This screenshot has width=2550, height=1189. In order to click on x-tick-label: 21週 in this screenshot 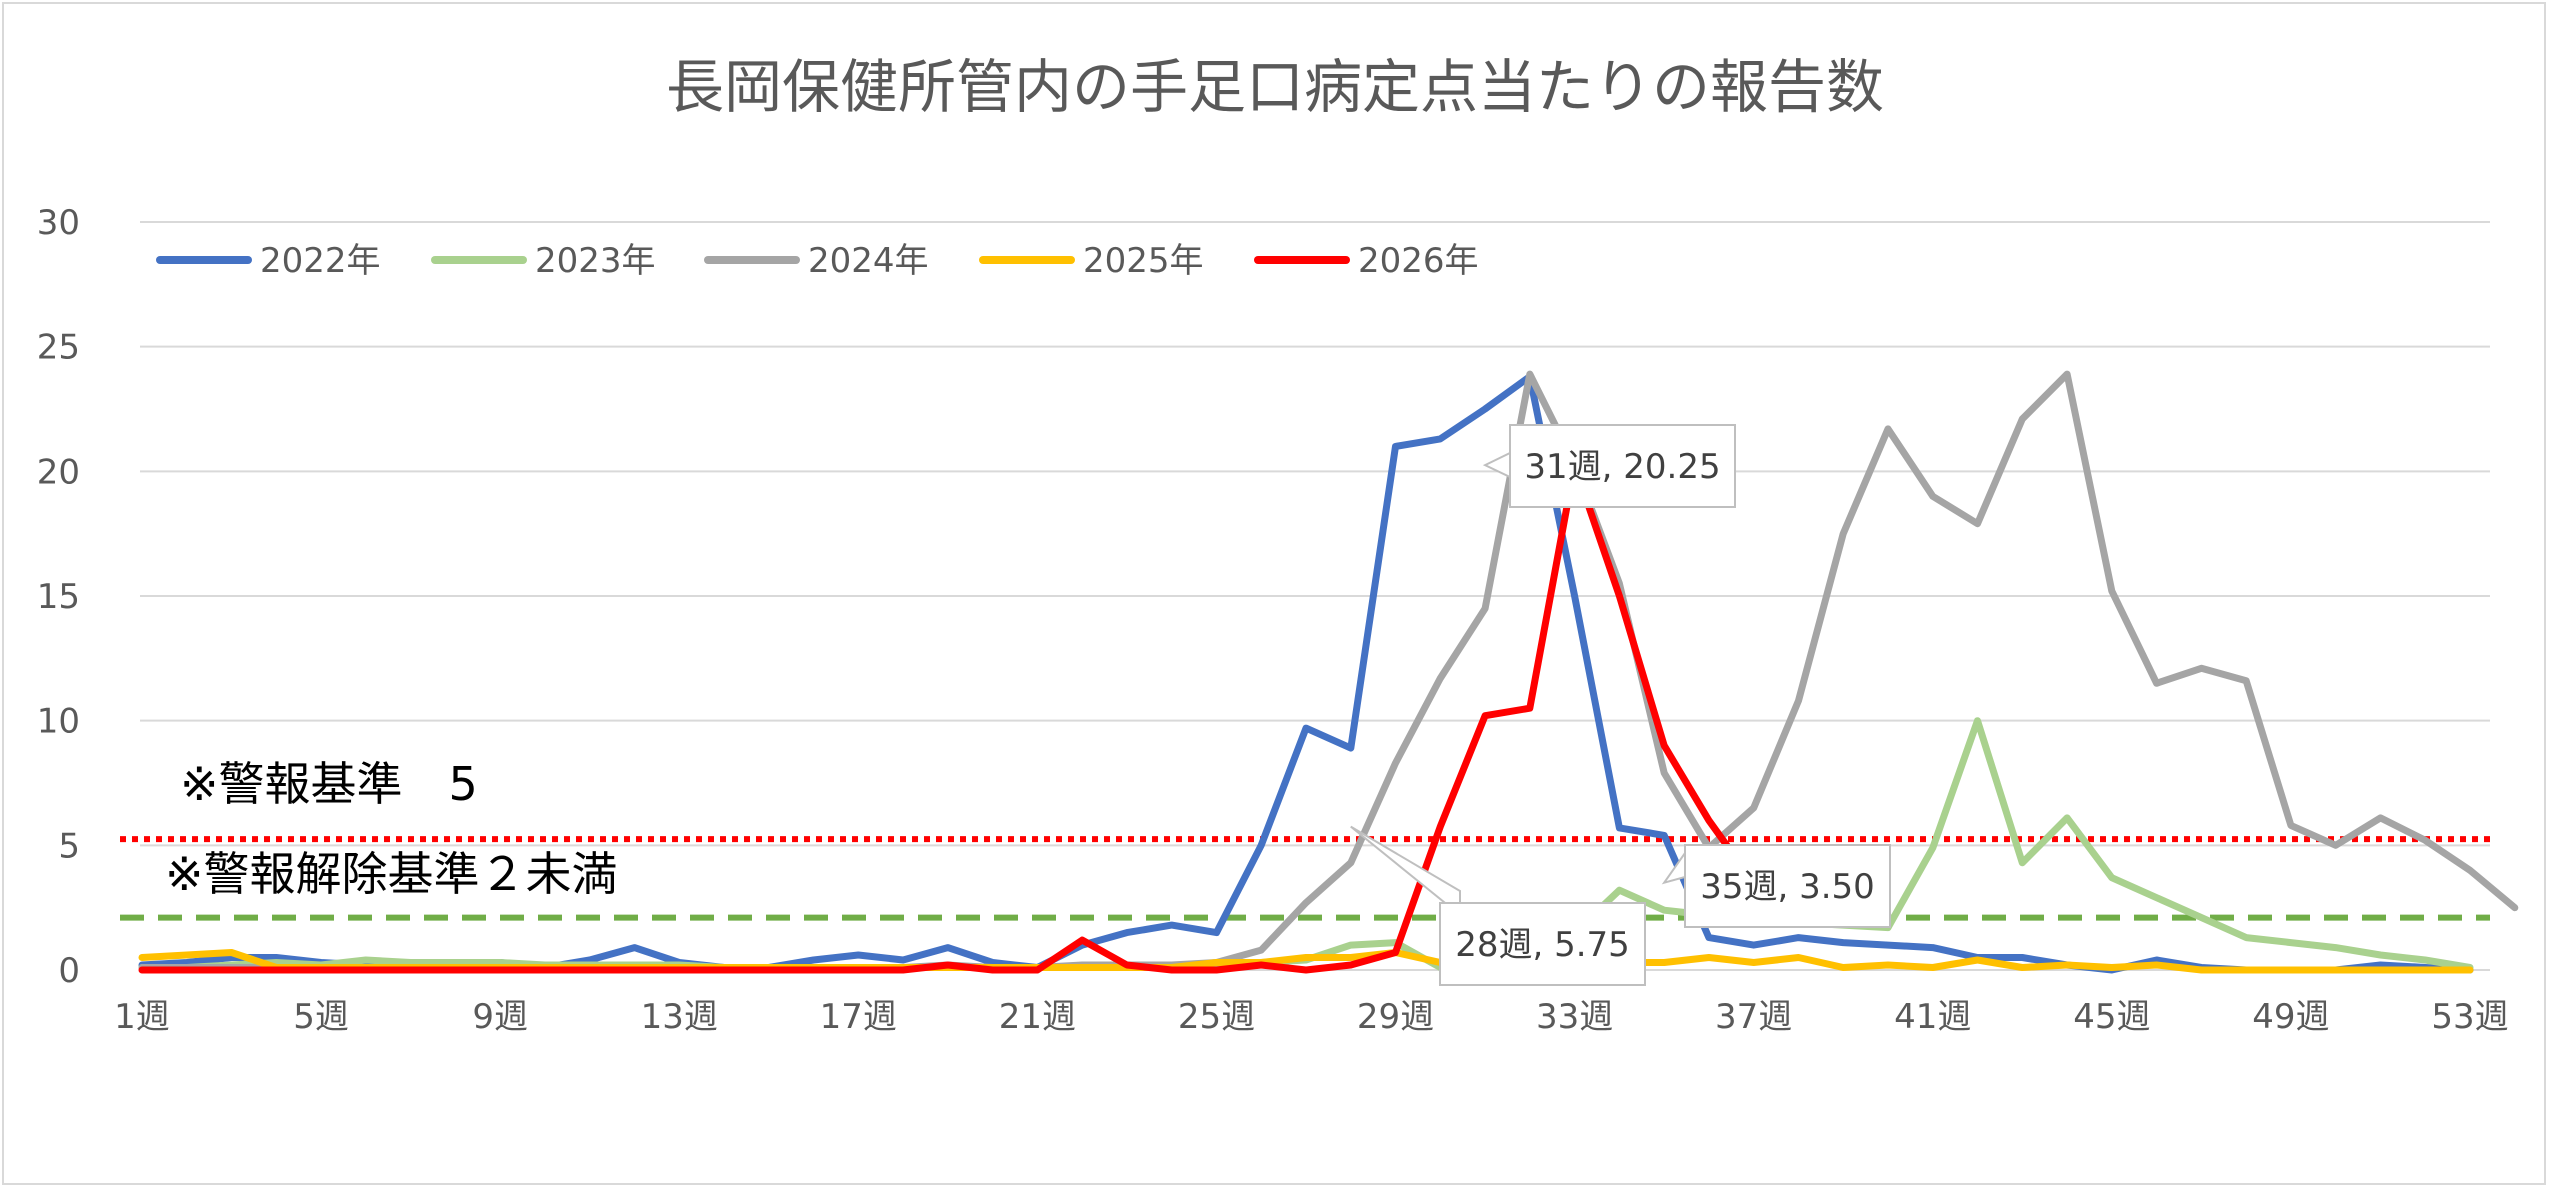, I will do `click(1037, 1017)`.